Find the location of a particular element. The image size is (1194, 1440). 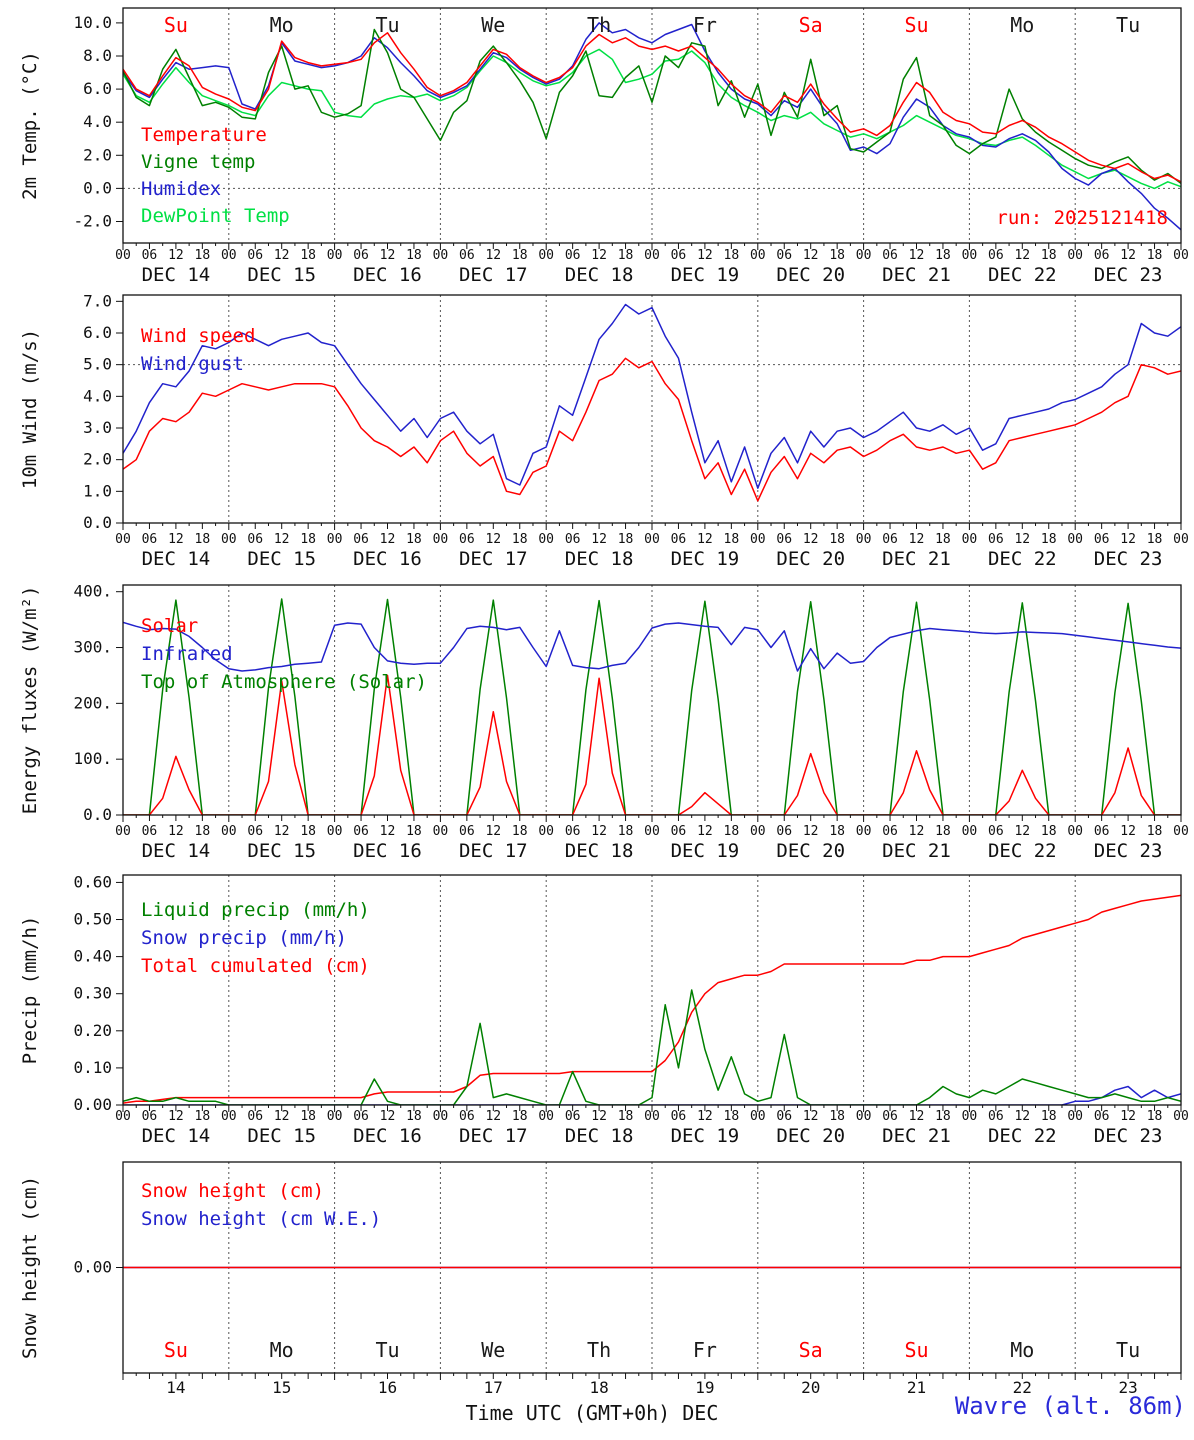

energy-line-solar is located at coordinates (652, 744).